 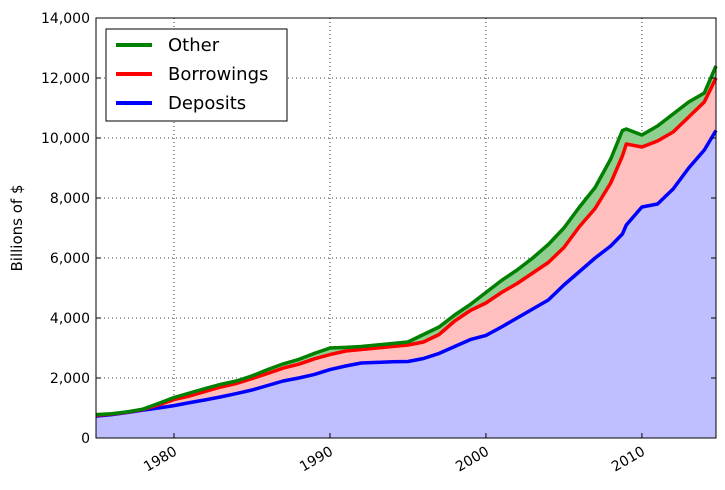 I want to click on legend-label-deposits: Deposits, so click(x=207, y=103).